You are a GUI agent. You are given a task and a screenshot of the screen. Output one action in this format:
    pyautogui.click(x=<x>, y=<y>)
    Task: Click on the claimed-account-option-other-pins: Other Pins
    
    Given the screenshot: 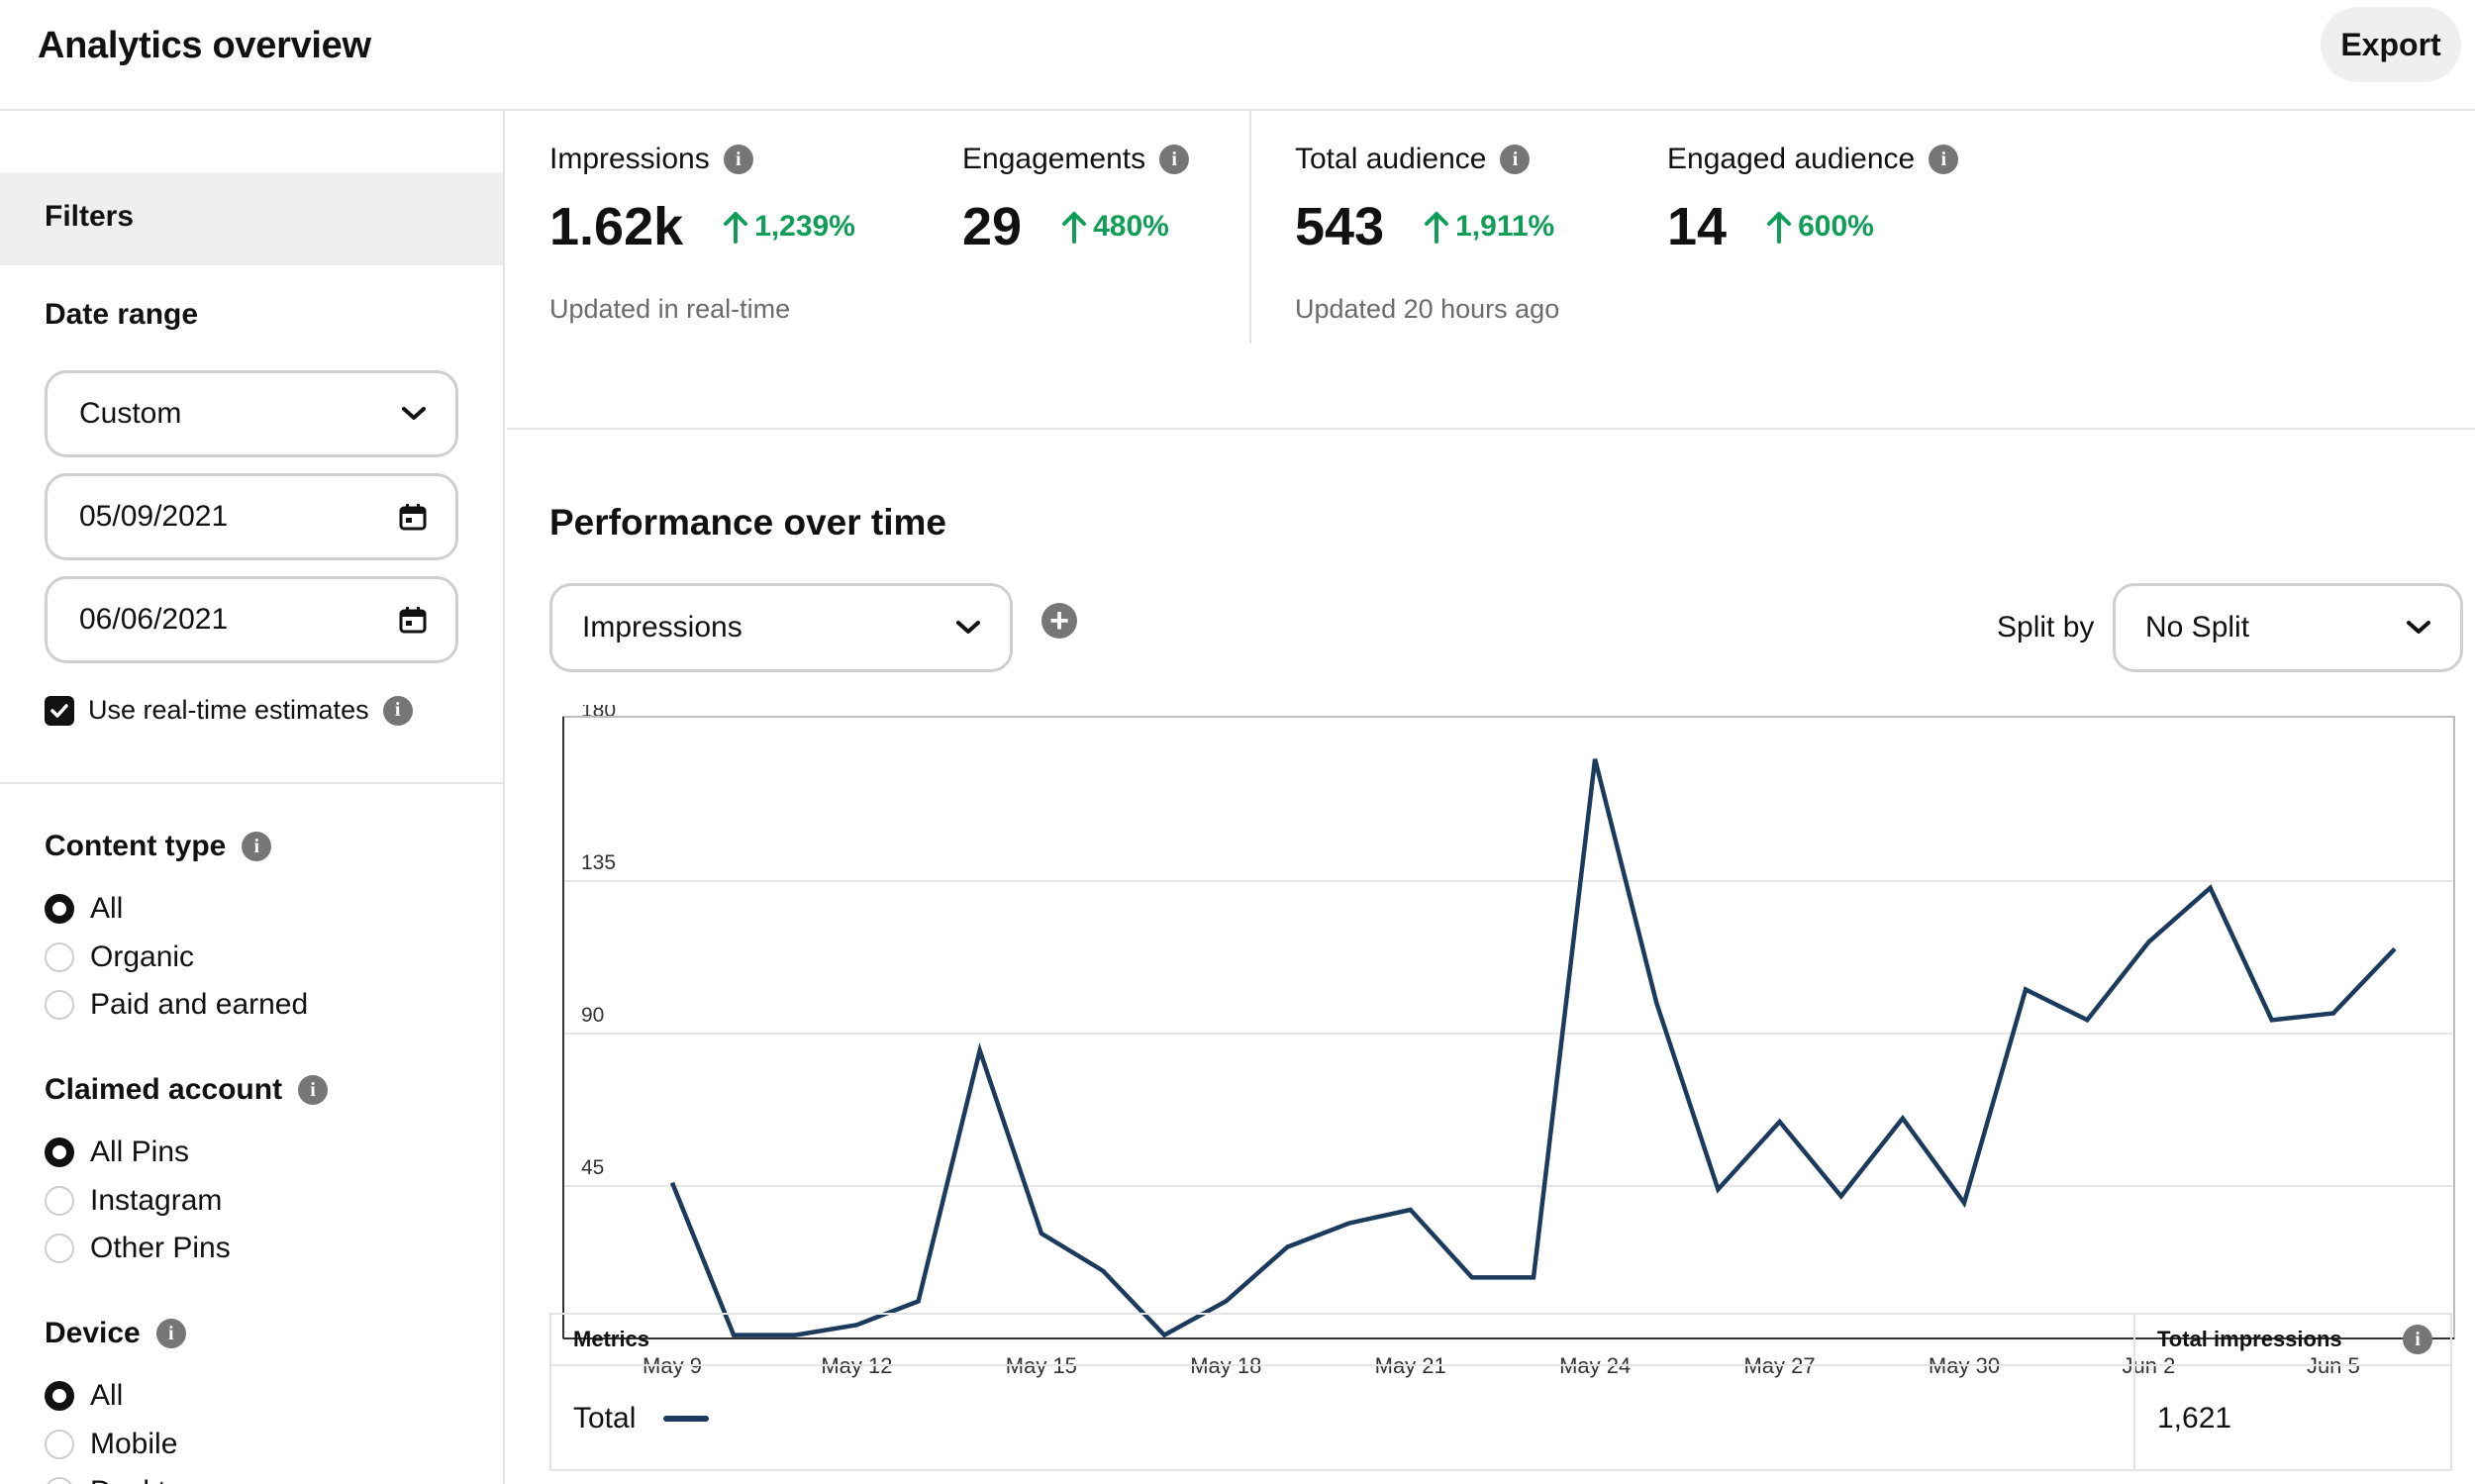 What is the action you would take?
    pyautogui.click(x=138, y=1249)
    